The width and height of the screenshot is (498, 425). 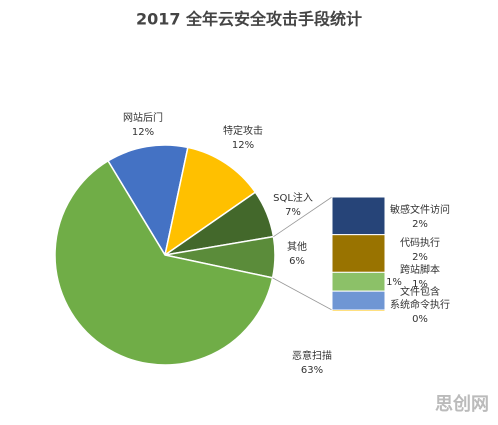 I want to click on bar-label: 系统命令执行, so click(x=420, y=304).